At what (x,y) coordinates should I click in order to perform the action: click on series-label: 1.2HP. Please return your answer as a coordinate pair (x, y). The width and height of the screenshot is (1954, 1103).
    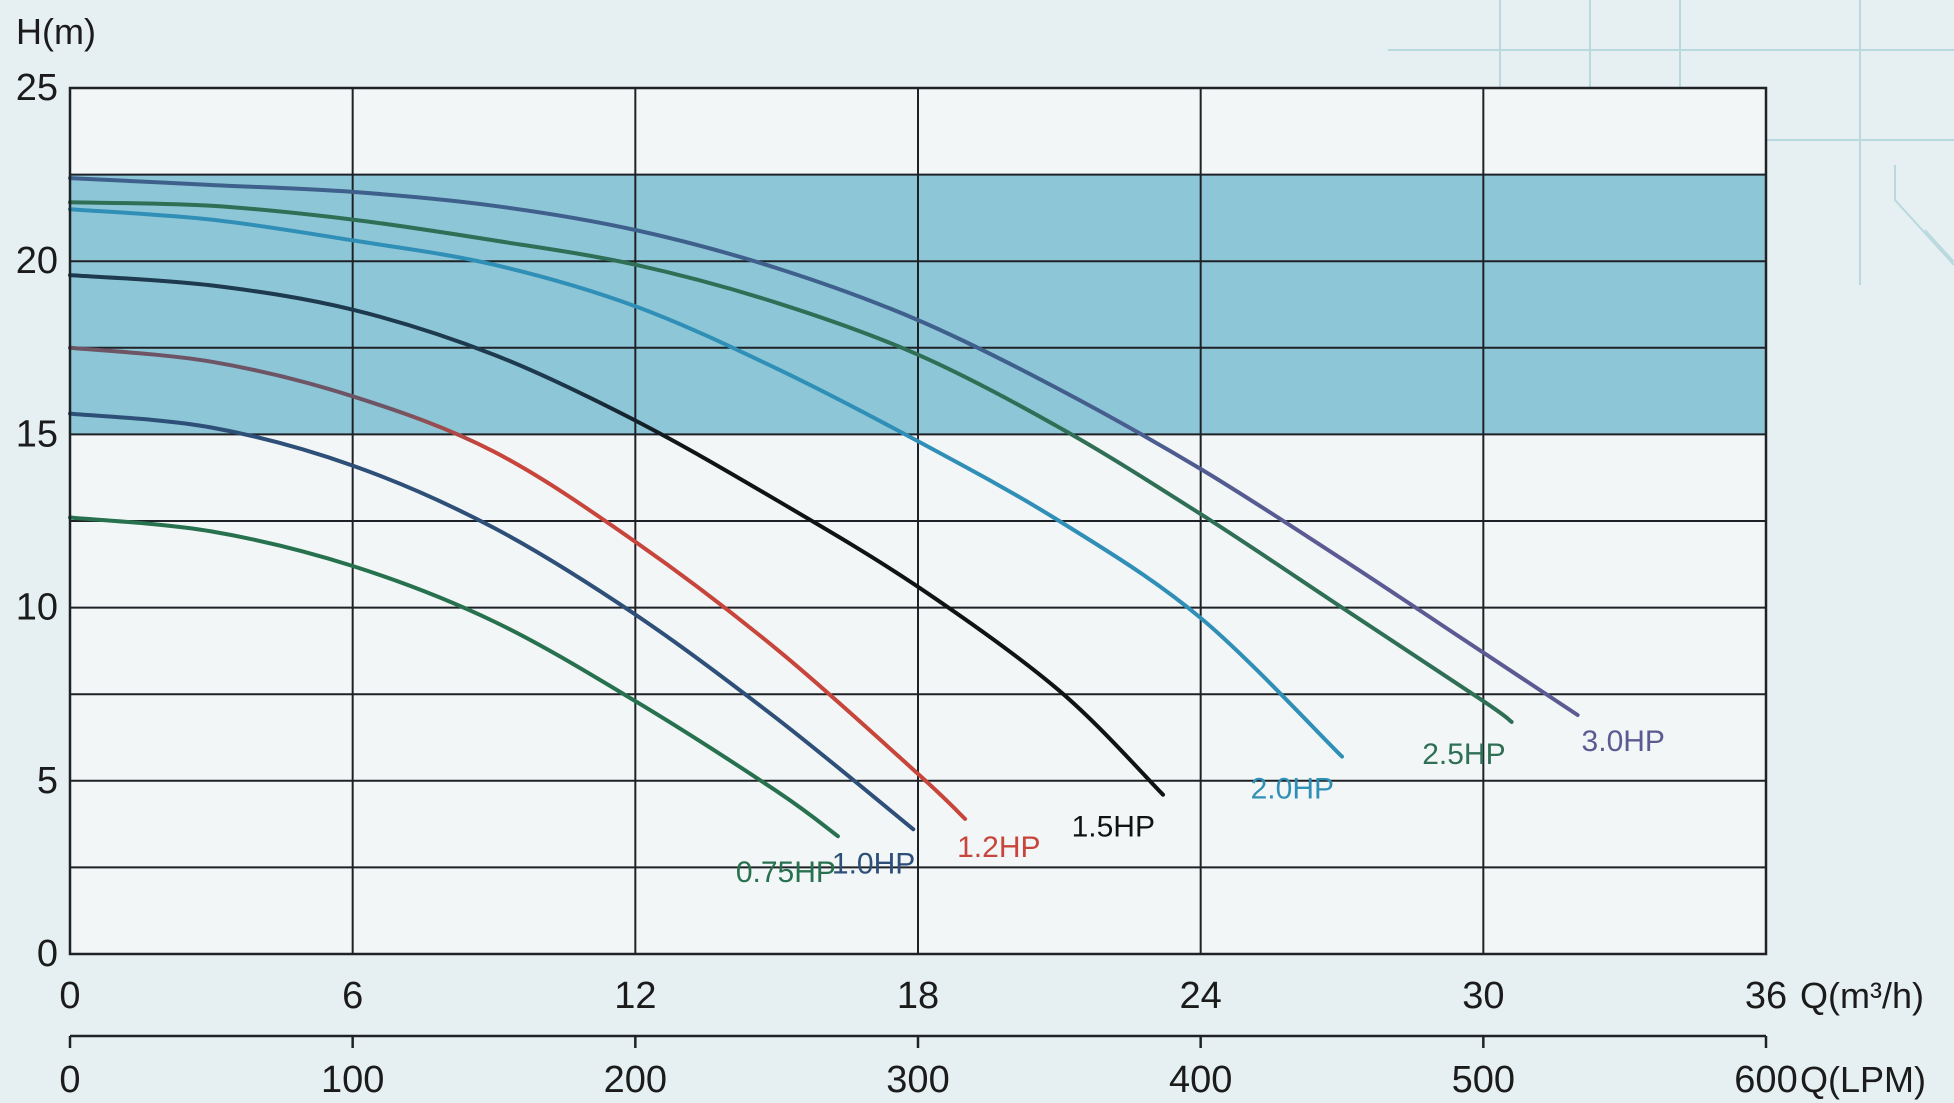
    Looking at the image, I should click on (998, 847).